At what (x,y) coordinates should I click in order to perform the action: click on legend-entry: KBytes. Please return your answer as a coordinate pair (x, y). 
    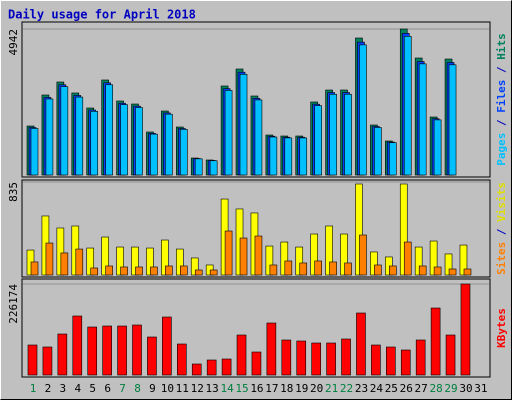
    Looking at the image, I should click on (501, 328).